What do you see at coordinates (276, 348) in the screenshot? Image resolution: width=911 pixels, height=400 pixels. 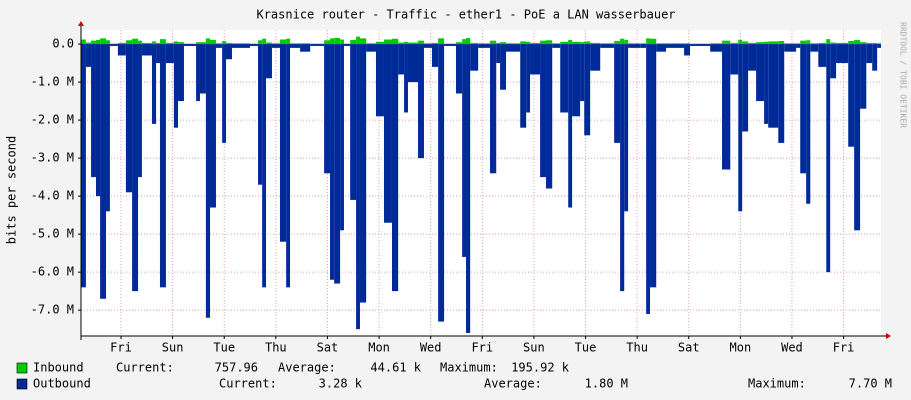 I see `x-tick-label: Thu` at bounding box center [276, 348].